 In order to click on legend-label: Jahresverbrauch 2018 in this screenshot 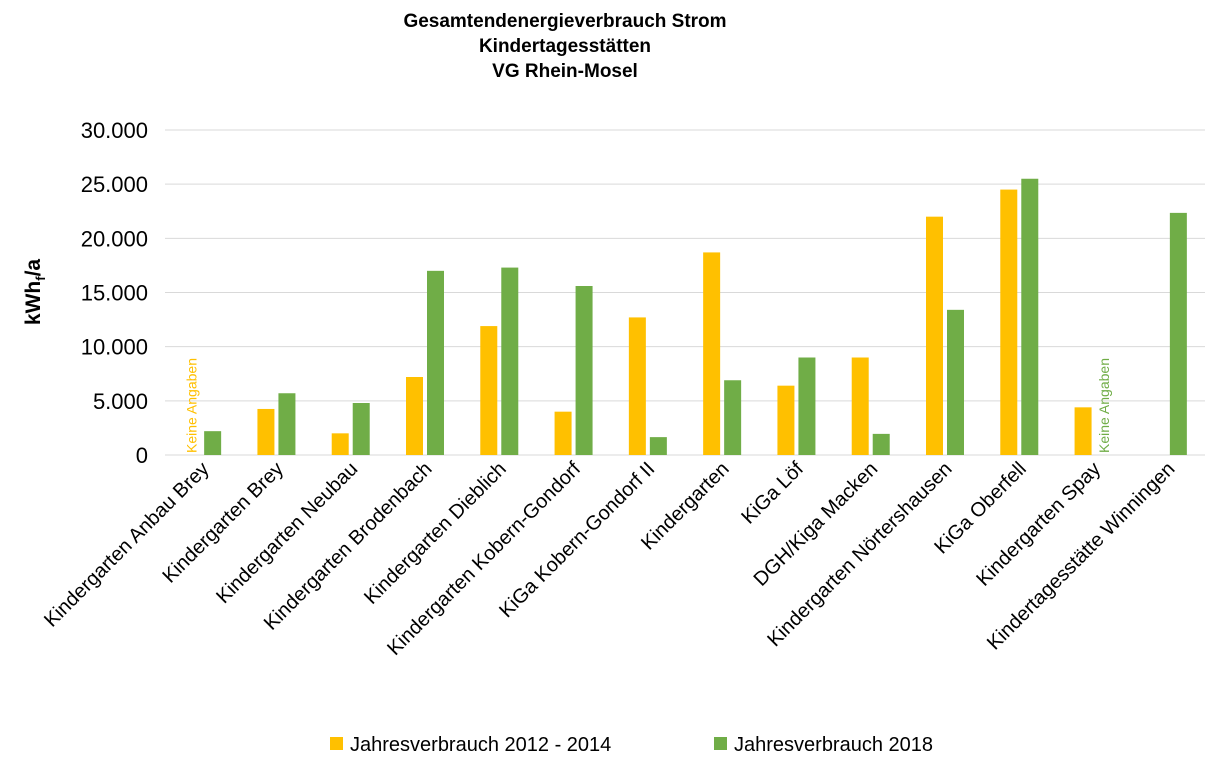, I will do `click(833, 745)`.